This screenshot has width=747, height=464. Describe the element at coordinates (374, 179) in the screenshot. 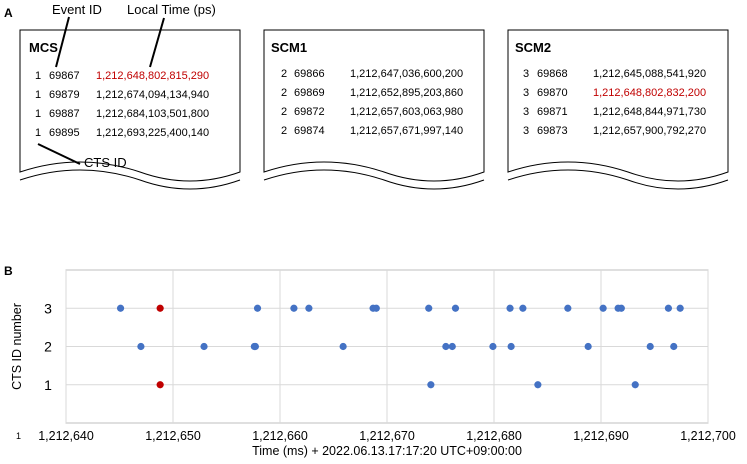

I see `table-scm1-tear` at that location.